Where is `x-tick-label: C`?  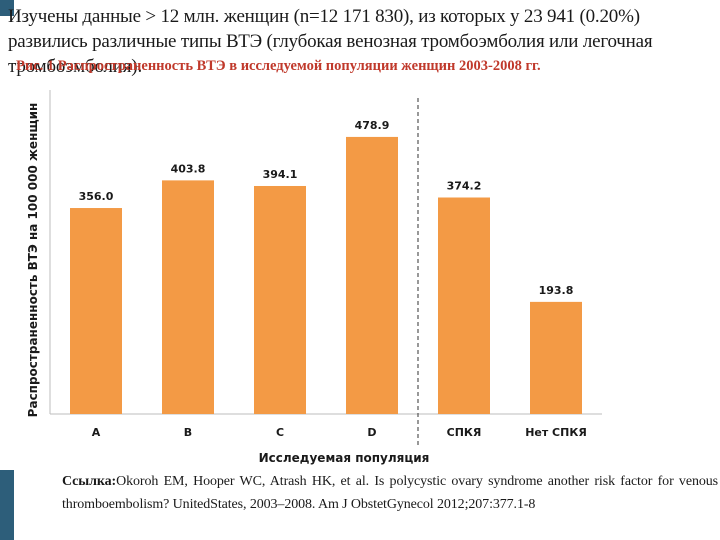
x-tick-label: C is located at coordinates (280, 432).